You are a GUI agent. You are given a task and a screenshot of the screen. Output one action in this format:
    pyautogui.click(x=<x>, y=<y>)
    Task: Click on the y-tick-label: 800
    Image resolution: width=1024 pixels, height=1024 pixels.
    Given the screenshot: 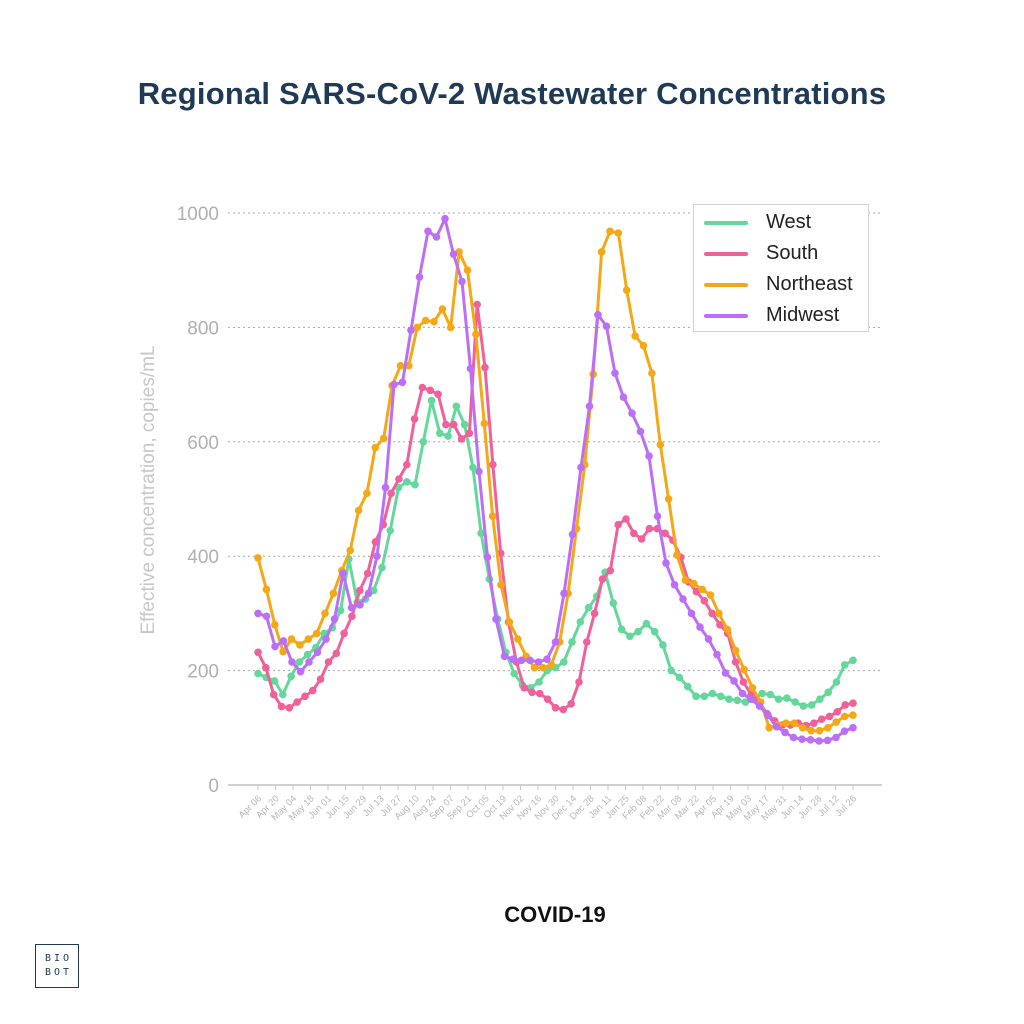 What is the action you would take?
    pyautogui.click(x=203, y=328)
    